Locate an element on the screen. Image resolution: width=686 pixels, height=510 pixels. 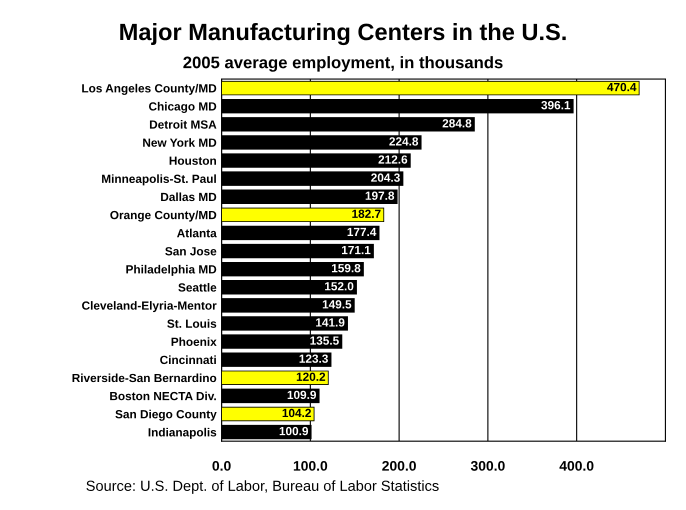
data-label: 224.8 is located at coordinates (403, 141).